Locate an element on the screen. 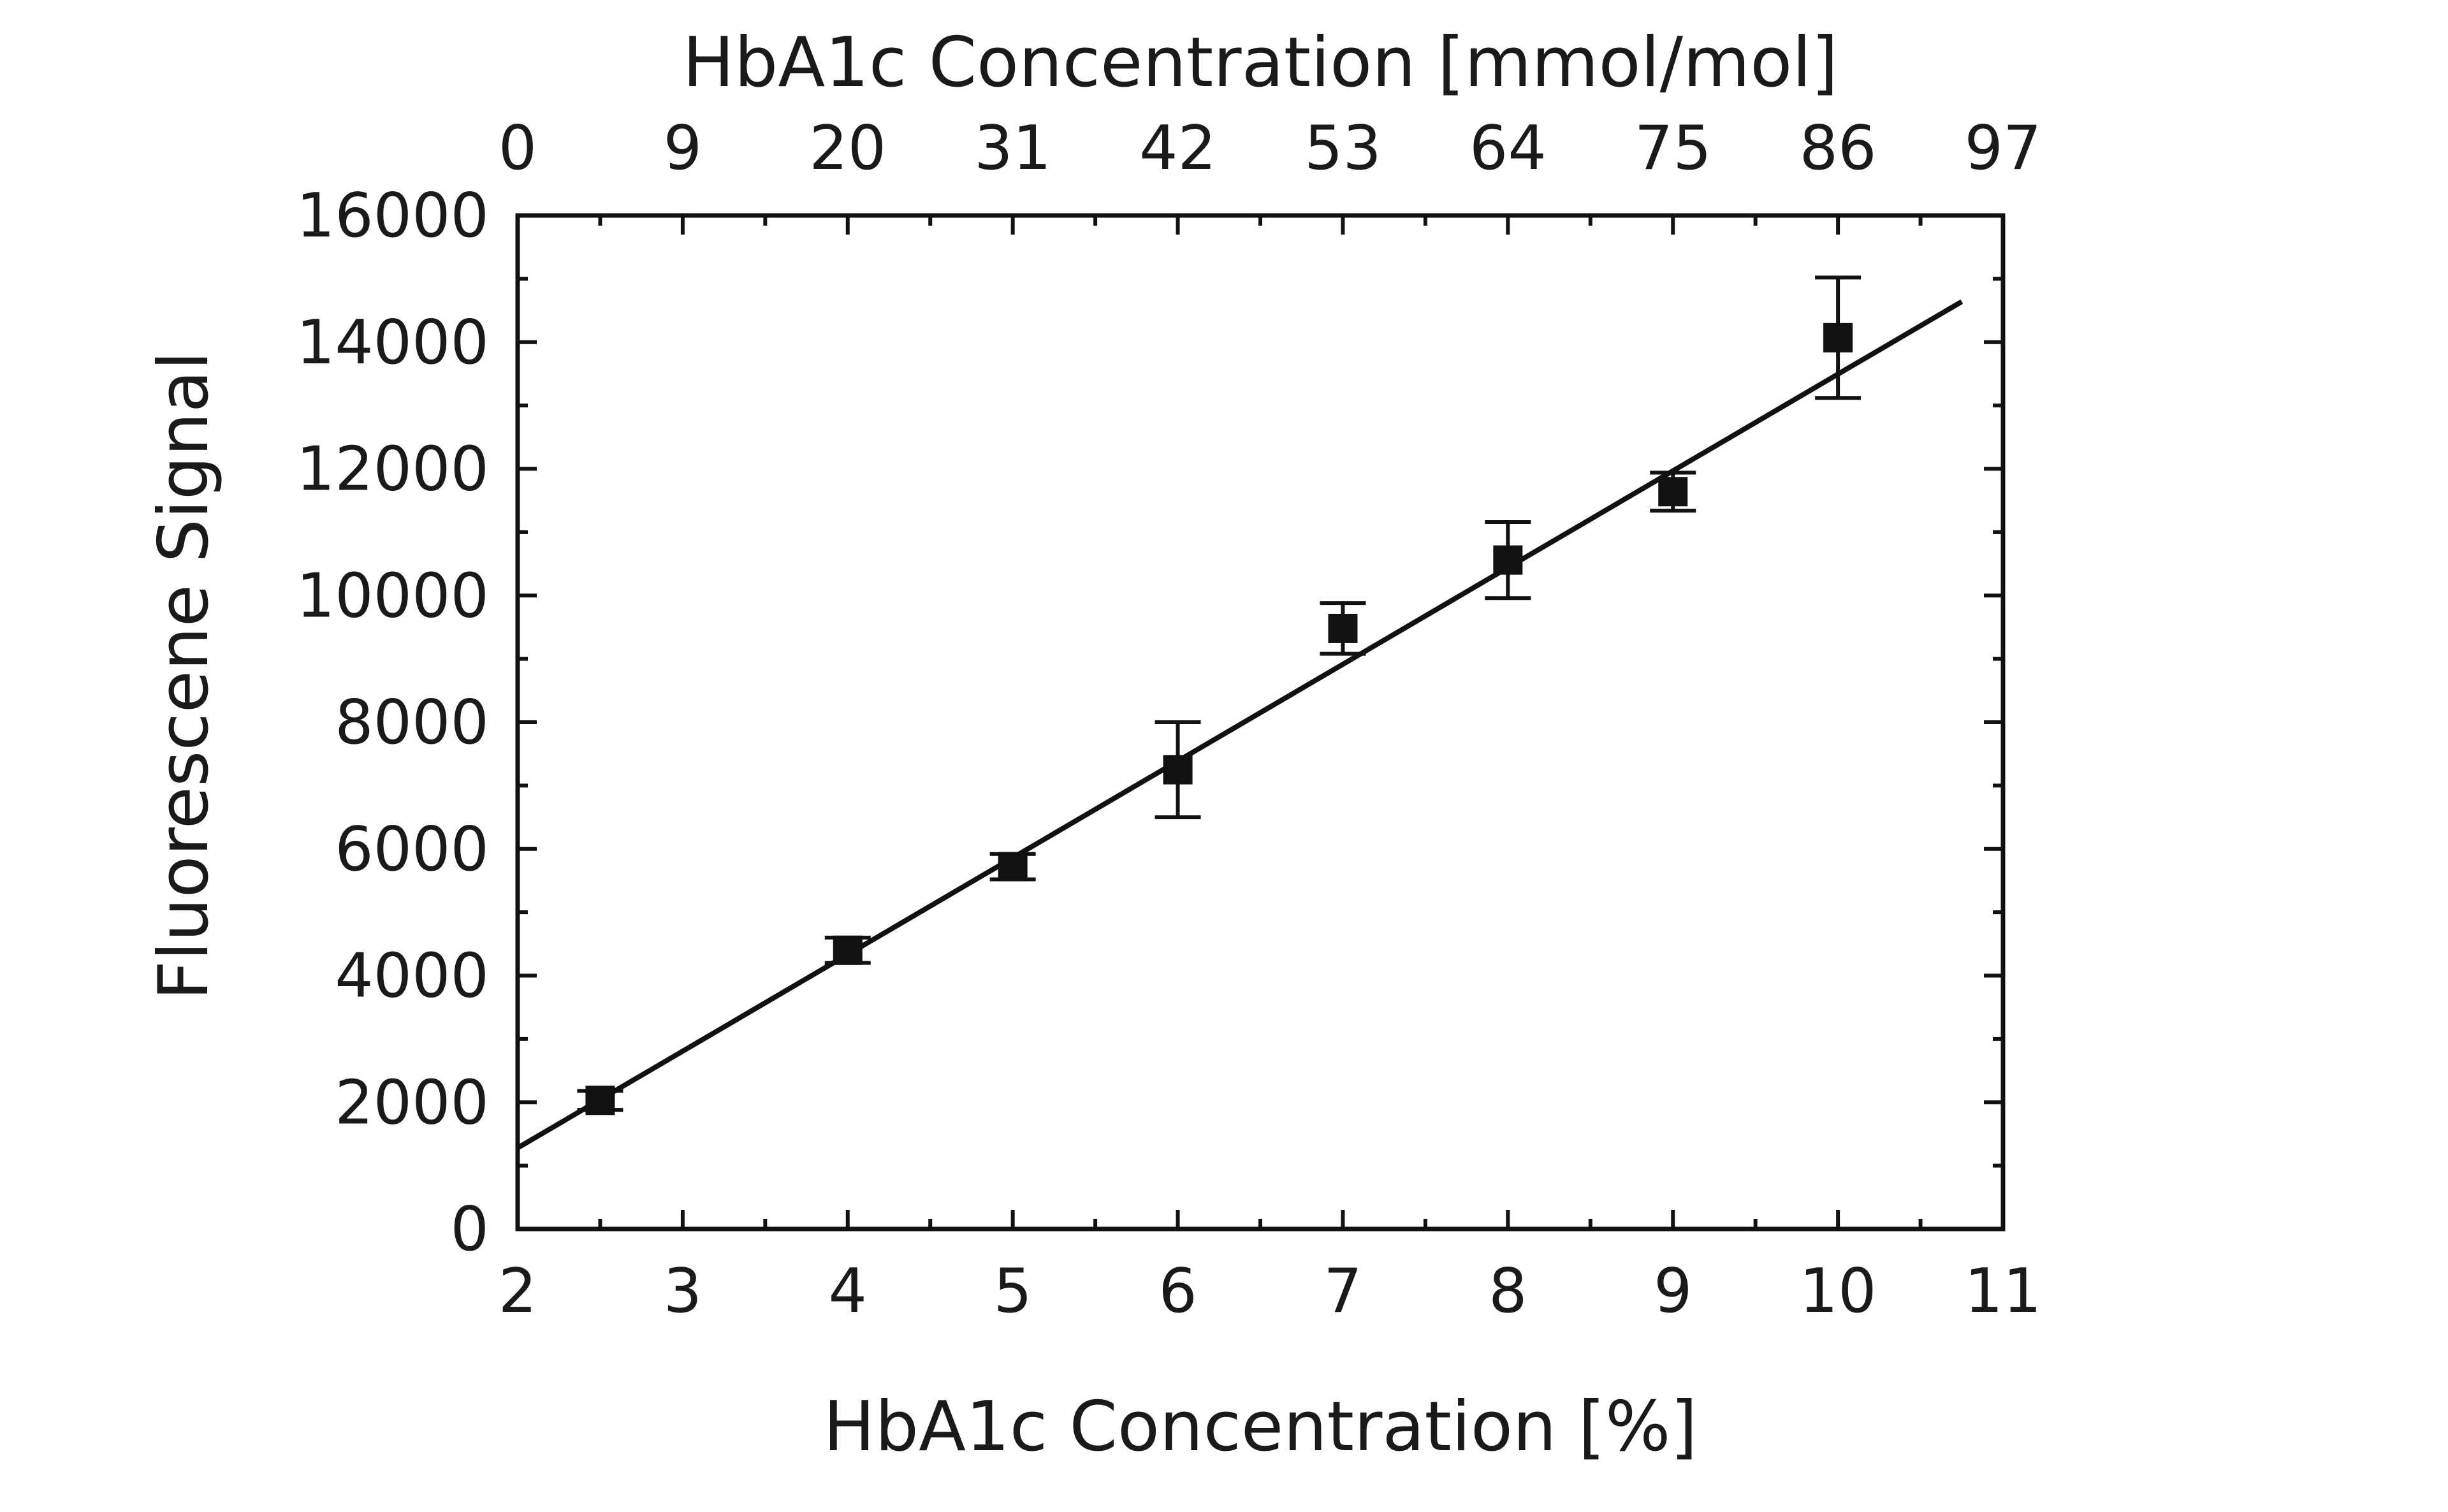  x-bottom-tick-label: 9 is located at coordinates (1673, 1292).